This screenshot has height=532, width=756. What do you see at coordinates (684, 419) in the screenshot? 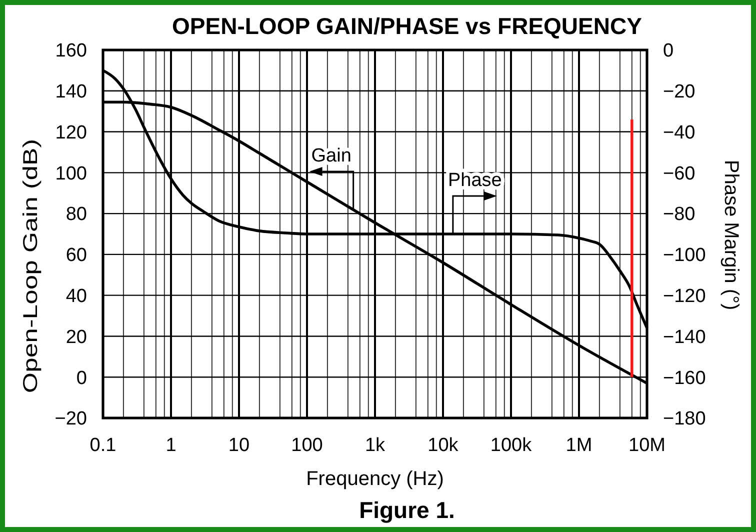
I see `y2-tick-label: −180` at bounding box center [684, 419].